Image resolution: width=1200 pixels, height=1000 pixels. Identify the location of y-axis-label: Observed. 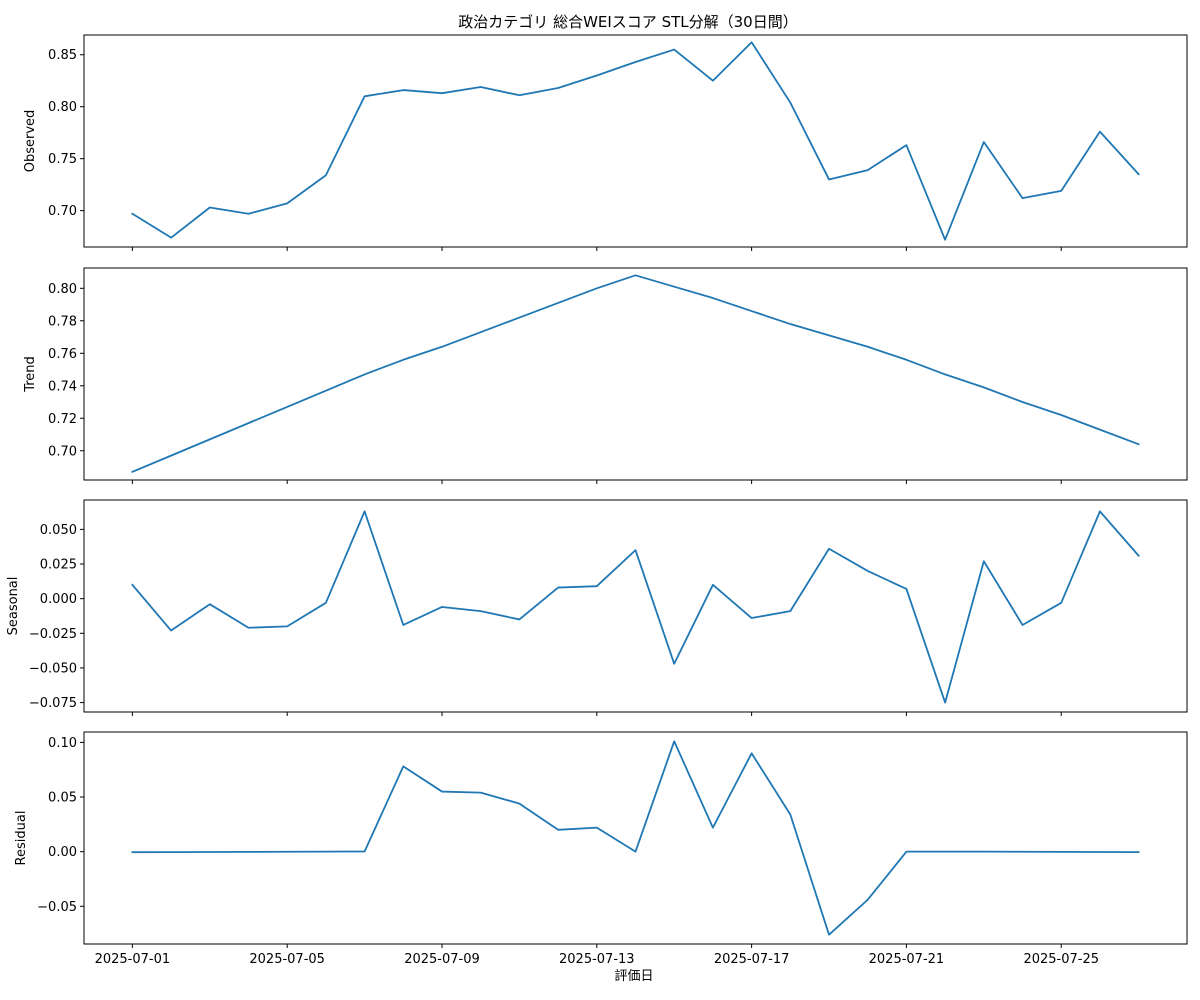
(30, 141).